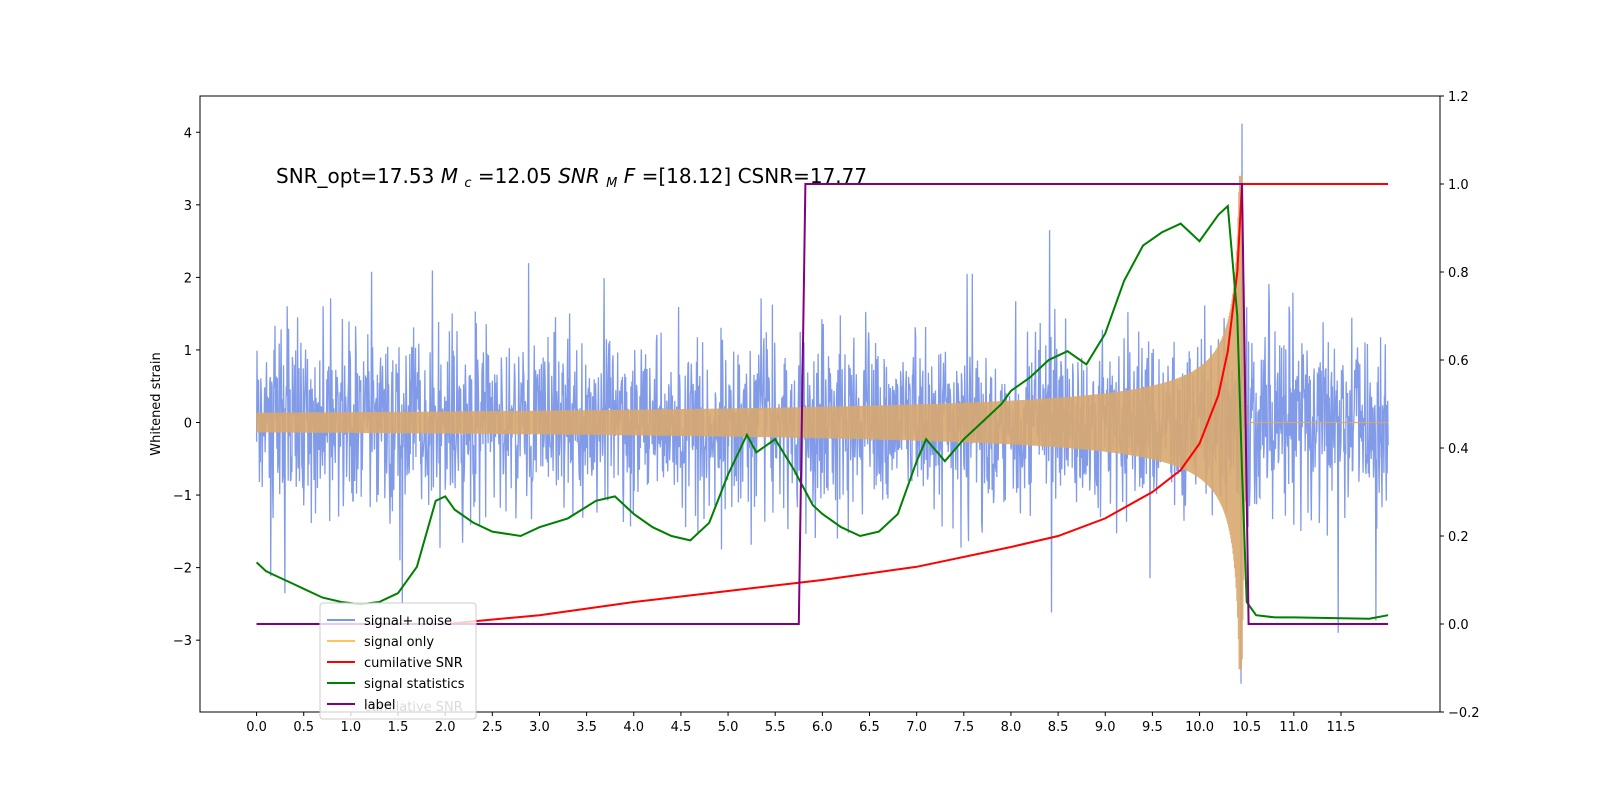  I want to click on y-right-tick-label: 0.0, so click(1458, 625).